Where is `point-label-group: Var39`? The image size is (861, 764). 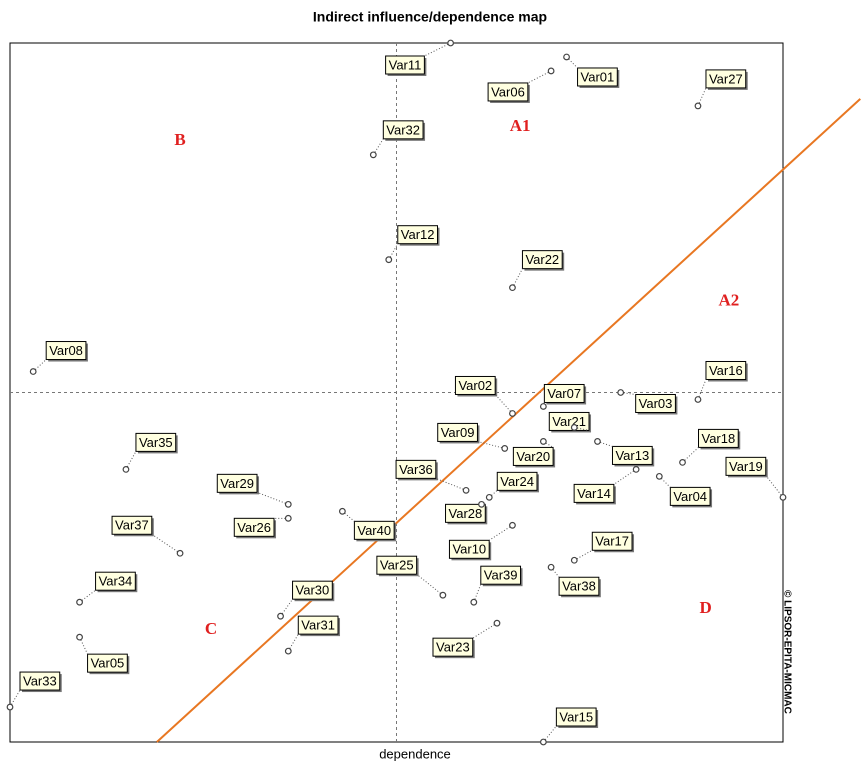
point-label-group: Var39 is located at coordinates (498, 584).